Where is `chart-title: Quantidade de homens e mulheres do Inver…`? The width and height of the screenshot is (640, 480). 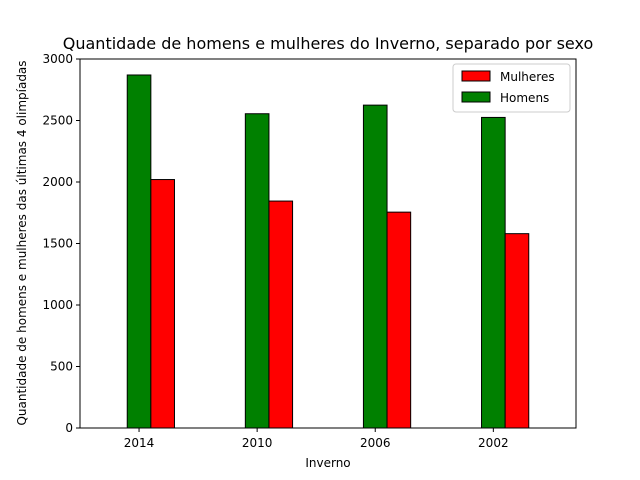 chart-title: Quantidade de homens e mulheres do Inver… is located at coordinates (328, 43).